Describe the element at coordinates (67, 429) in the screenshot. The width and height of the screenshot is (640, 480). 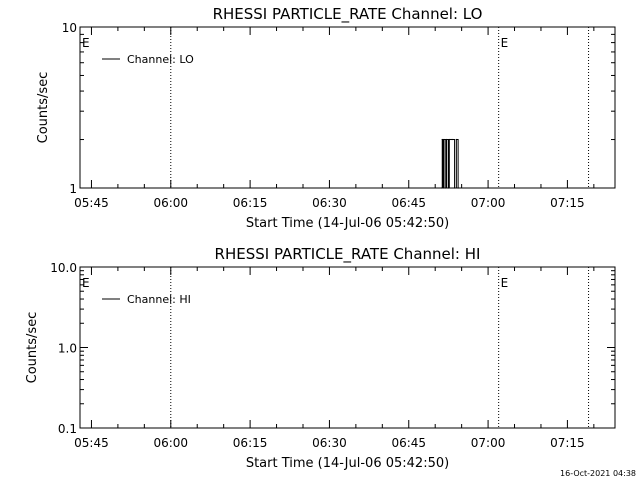
I see `y-tick-label: 0.1` at that location.